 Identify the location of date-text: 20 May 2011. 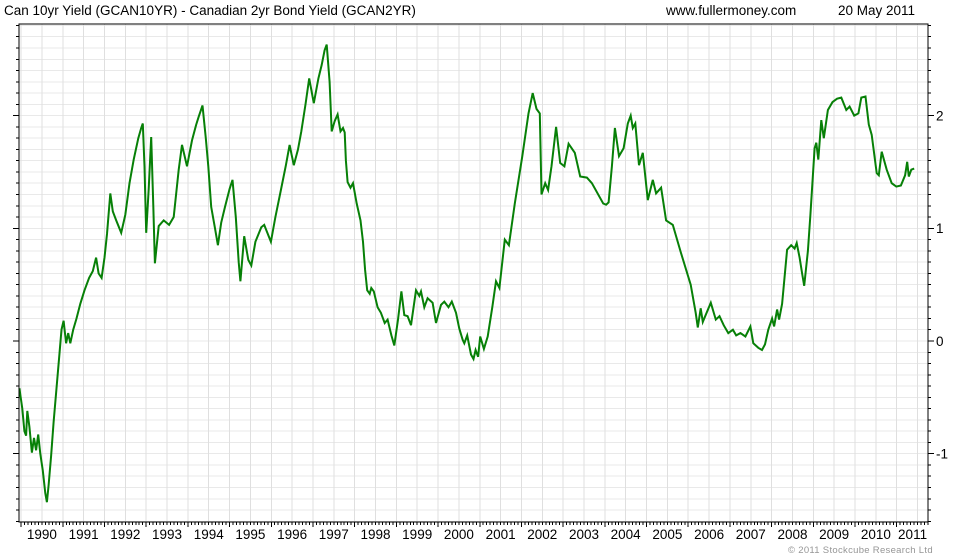
(877, 10).